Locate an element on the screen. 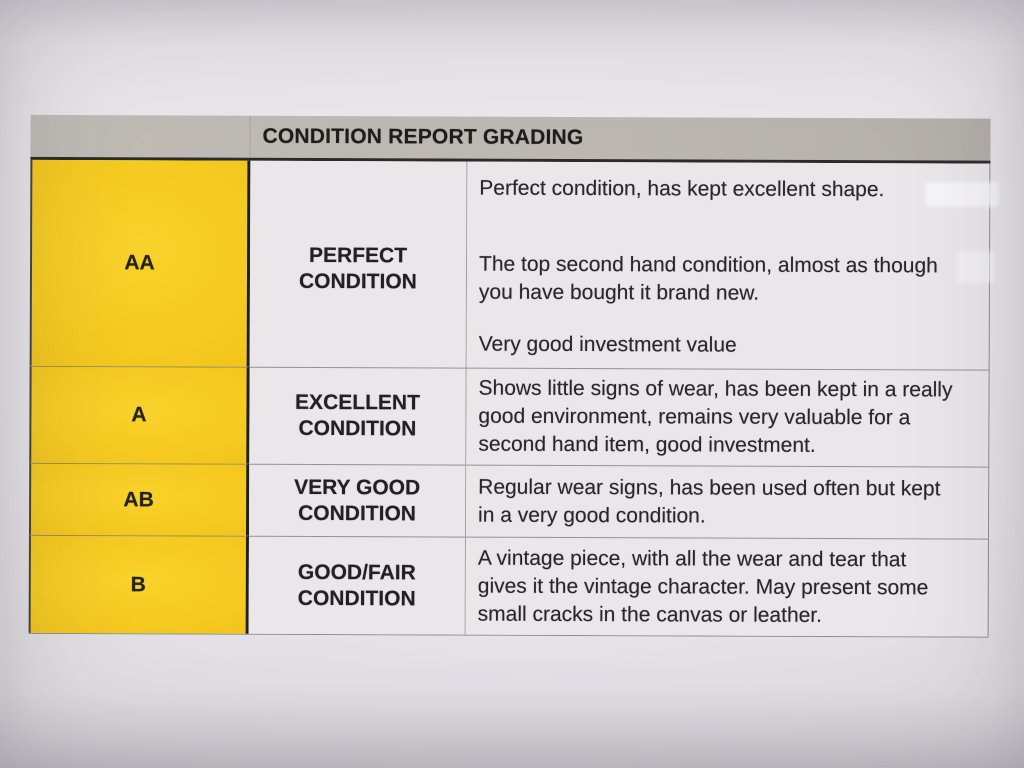  grade-label-cell-a: EXCELLENT CONDITION is located at coordinates (358, 415).